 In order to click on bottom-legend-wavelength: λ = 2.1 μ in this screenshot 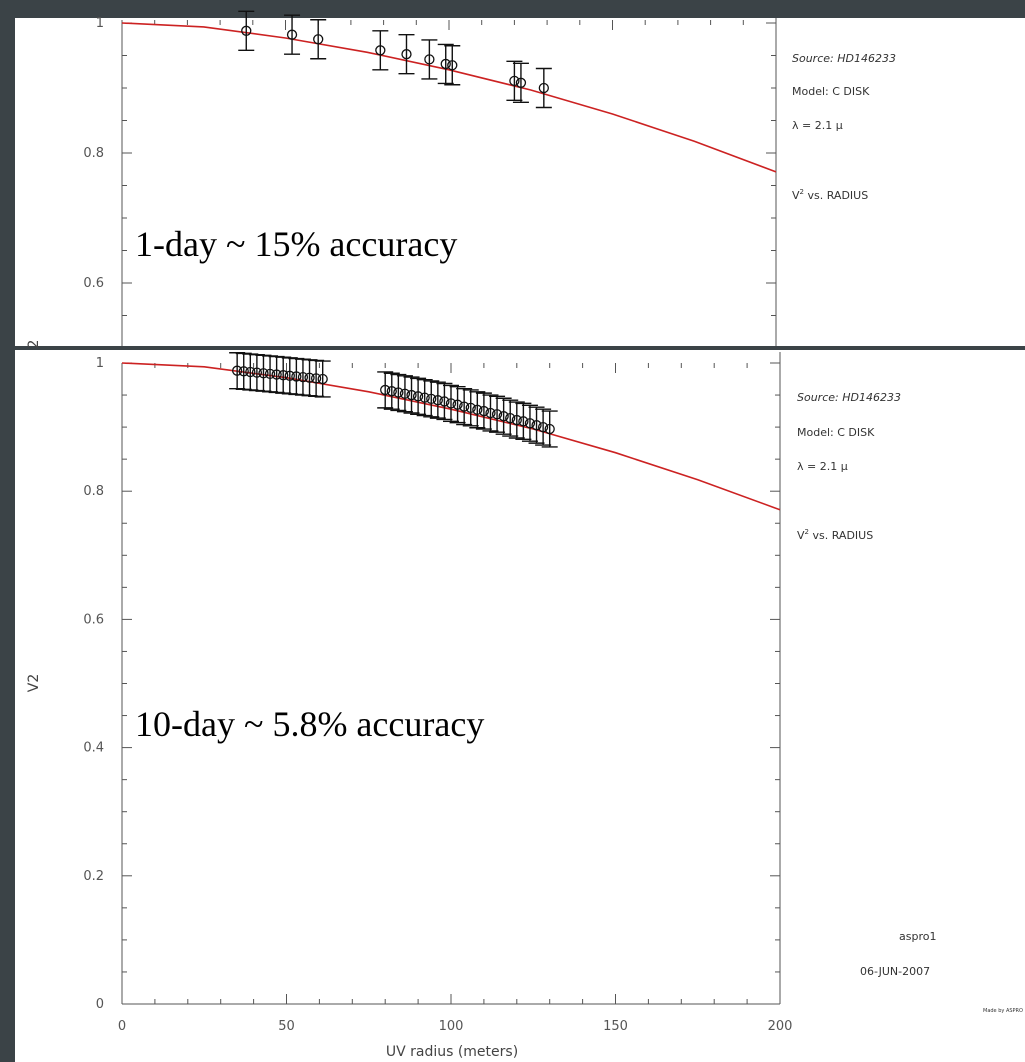, I will do `click(822, 466)`.